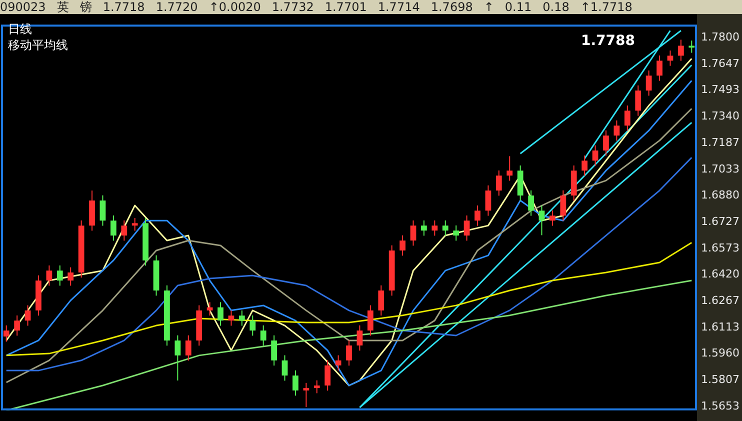 This screenshot has height=421, width=742. Describe the element at coordinates (720, 405) in the screenshot. I see `y-tick-label: 1.5653` at that location.